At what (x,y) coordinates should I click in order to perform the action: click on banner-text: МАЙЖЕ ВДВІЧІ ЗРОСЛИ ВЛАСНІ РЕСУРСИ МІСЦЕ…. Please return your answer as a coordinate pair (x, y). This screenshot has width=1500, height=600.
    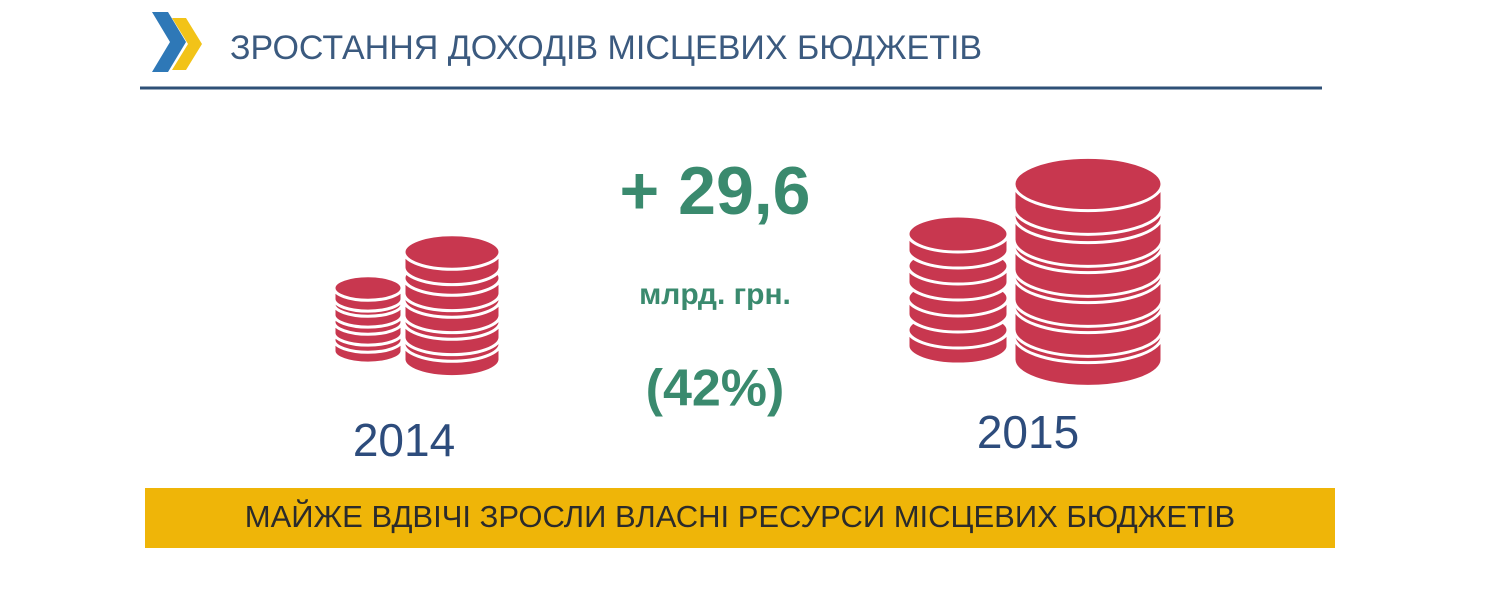
    Looking at the image, I should click on (740, 516).